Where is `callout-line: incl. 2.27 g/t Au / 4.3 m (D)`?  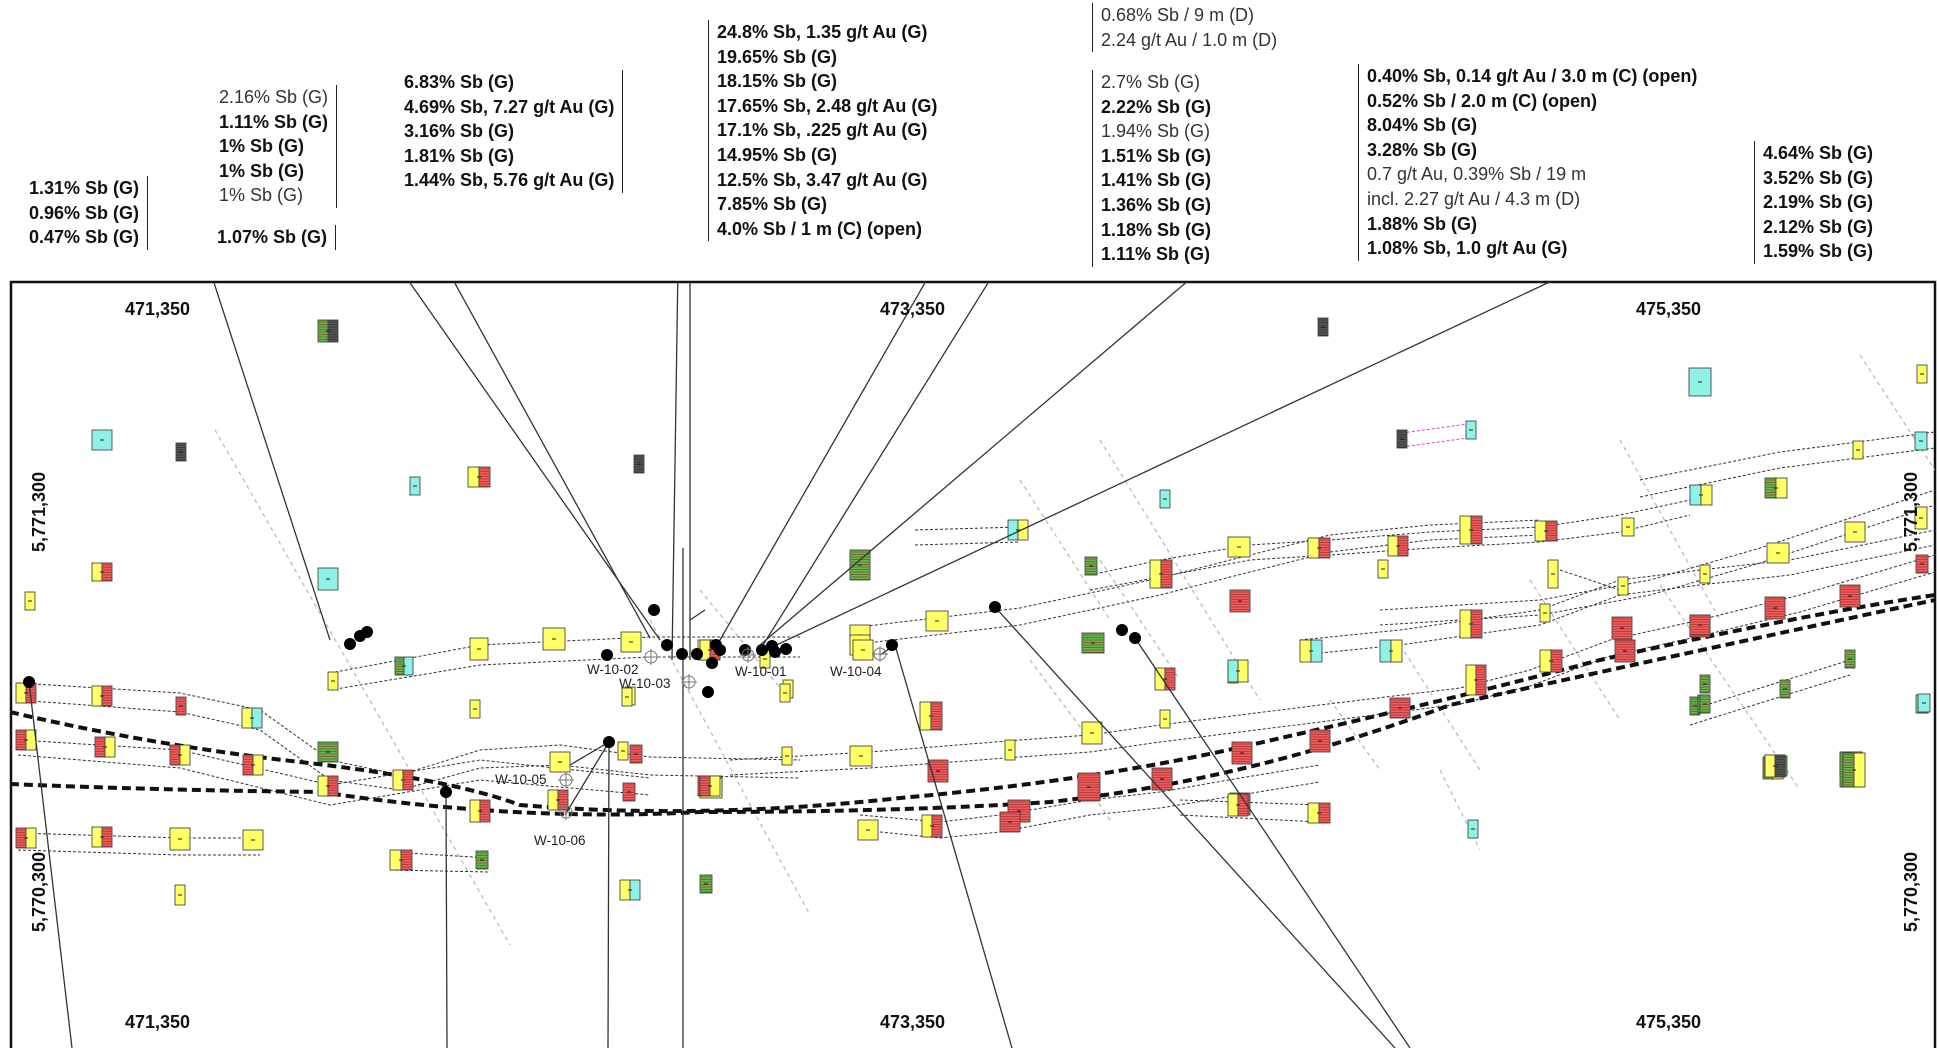 callout-line: incl. 2.27 g/t Au / 4.3 m (D) is located at coordinates (1474, 198).